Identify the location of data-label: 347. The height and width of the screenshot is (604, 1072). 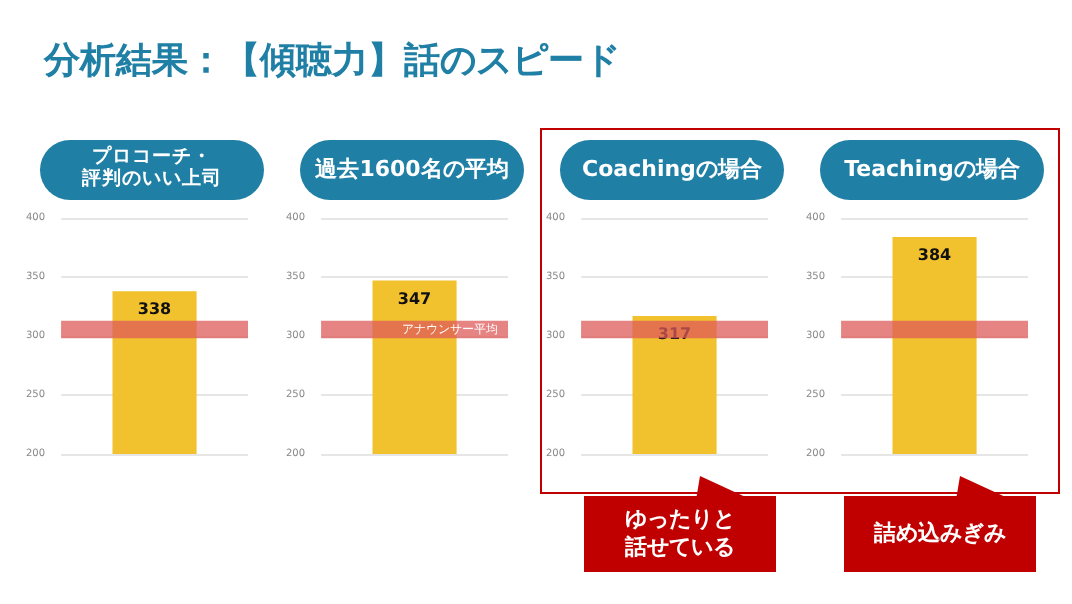
(414, 298).